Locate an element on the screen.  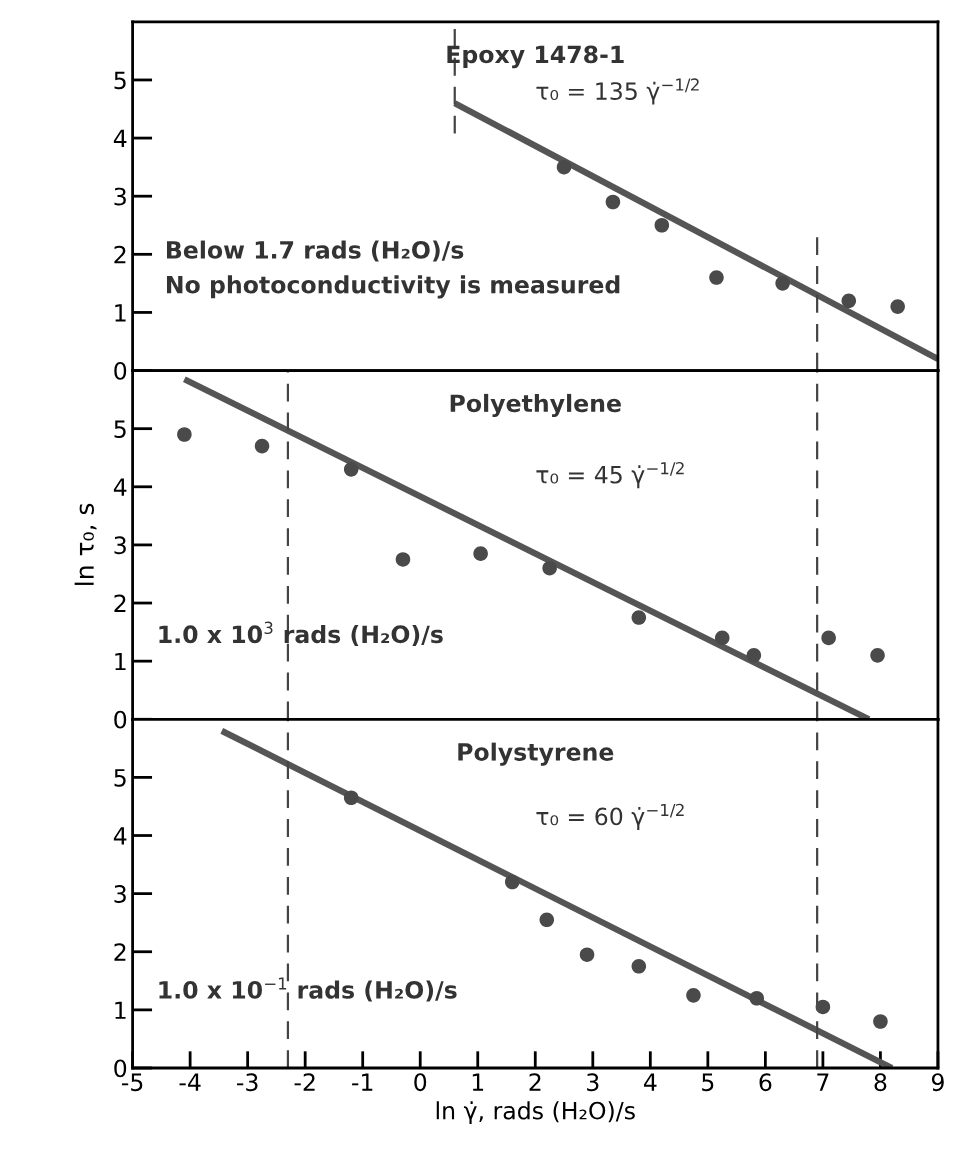
x-tick-label: 5 is located at coordinates (708, 1082).